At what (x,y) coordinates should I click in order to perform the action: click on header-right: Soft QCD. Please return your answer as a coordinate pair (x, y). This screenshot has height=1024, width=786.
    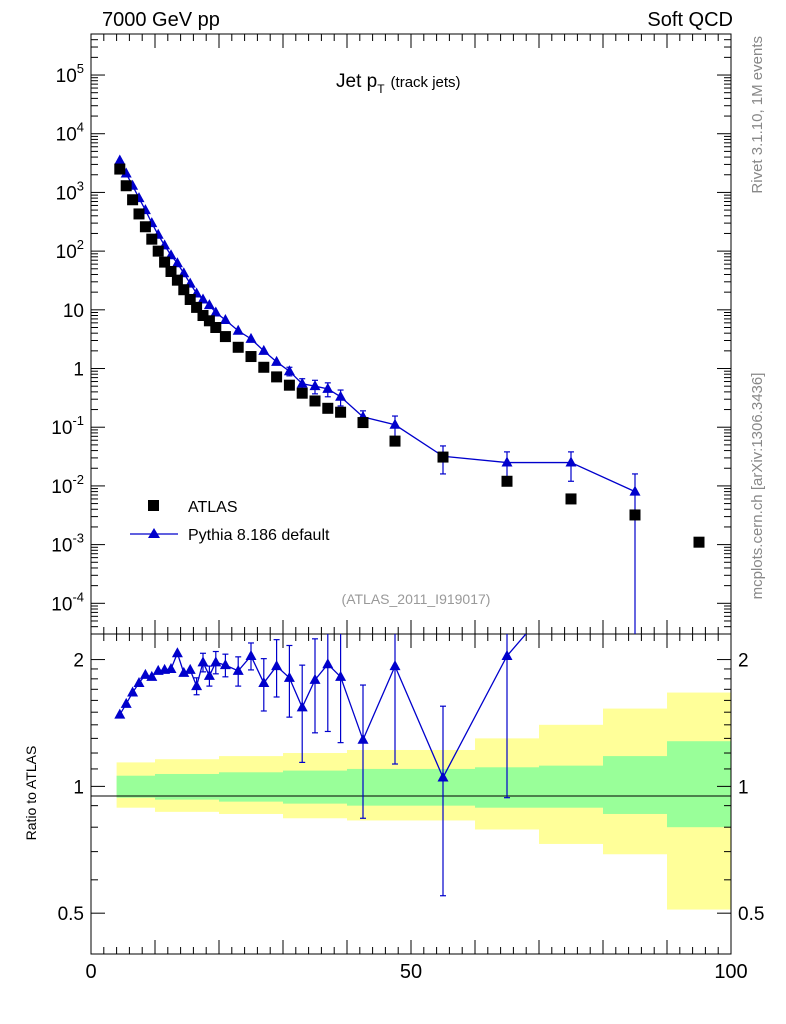
    Looking at the image, I should click on (690, 20).